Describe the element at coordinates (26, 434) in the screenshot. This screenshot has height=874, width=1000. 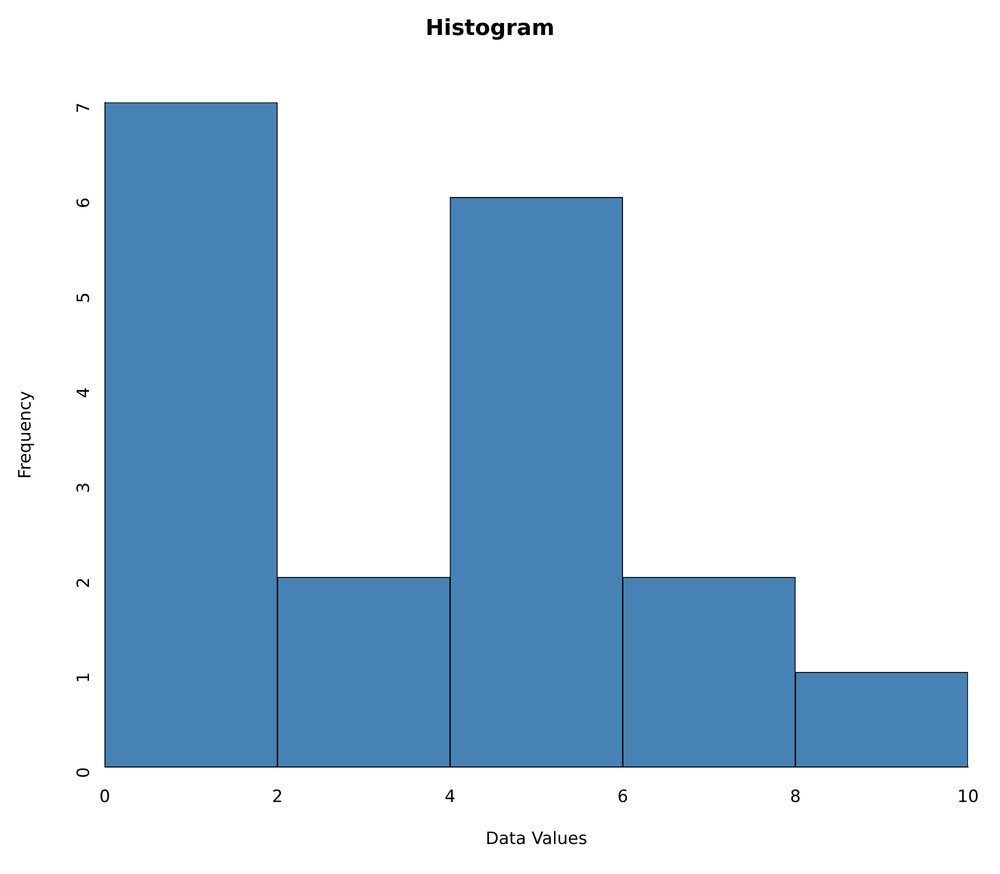
I see `y-axis-title: Frequency` at that location.